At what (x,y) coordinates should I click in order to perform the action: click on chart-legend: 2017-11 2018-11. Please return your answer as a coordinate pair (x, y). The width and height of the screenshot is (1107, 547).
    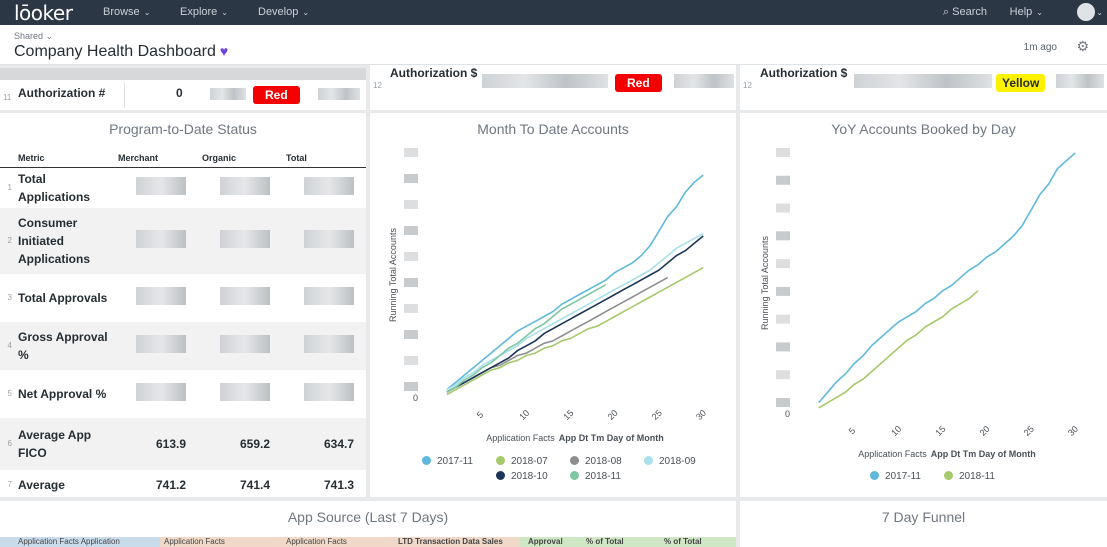
    Looking at the image, I should click on (923, 479).